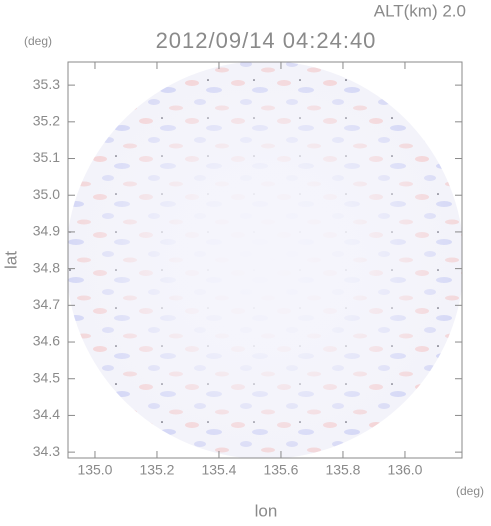 The image size is (491, 526). Describe the element at coordinates (46, 231) in the screenshot. I see `y-tick-label: 34.9` at that location.